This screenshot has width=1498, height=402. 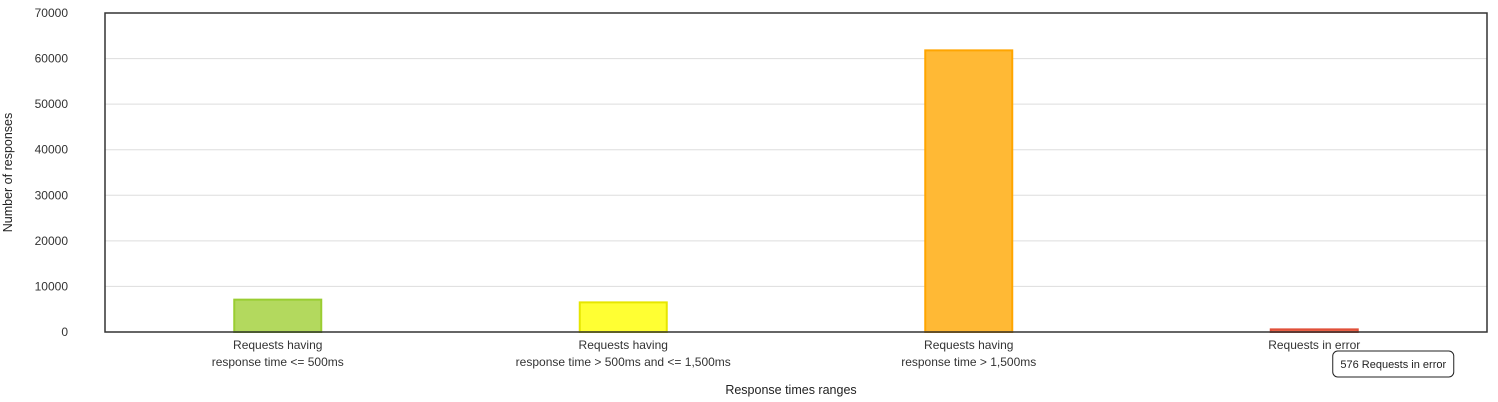 What do you see at coordinates (790, 390) in the screenshot?
I see `x-axis-title: Response times ranges` at bounding box center [790, 390].